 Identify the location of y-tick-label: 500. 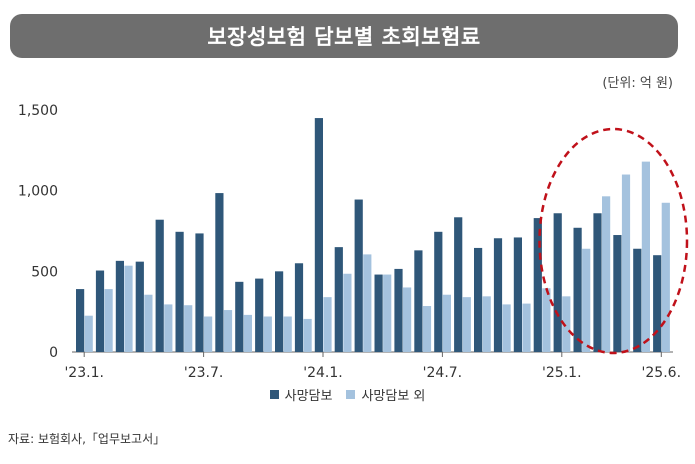
(44, 272).